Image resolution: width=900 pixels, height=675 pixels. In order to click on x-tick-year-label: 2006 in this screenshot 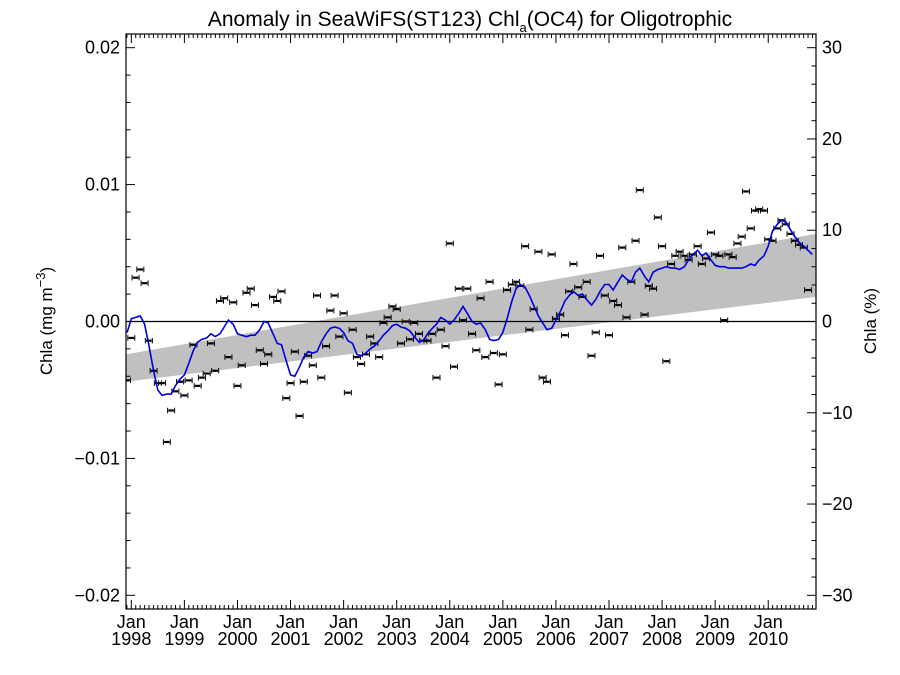, I will do `click(556, 639)`.